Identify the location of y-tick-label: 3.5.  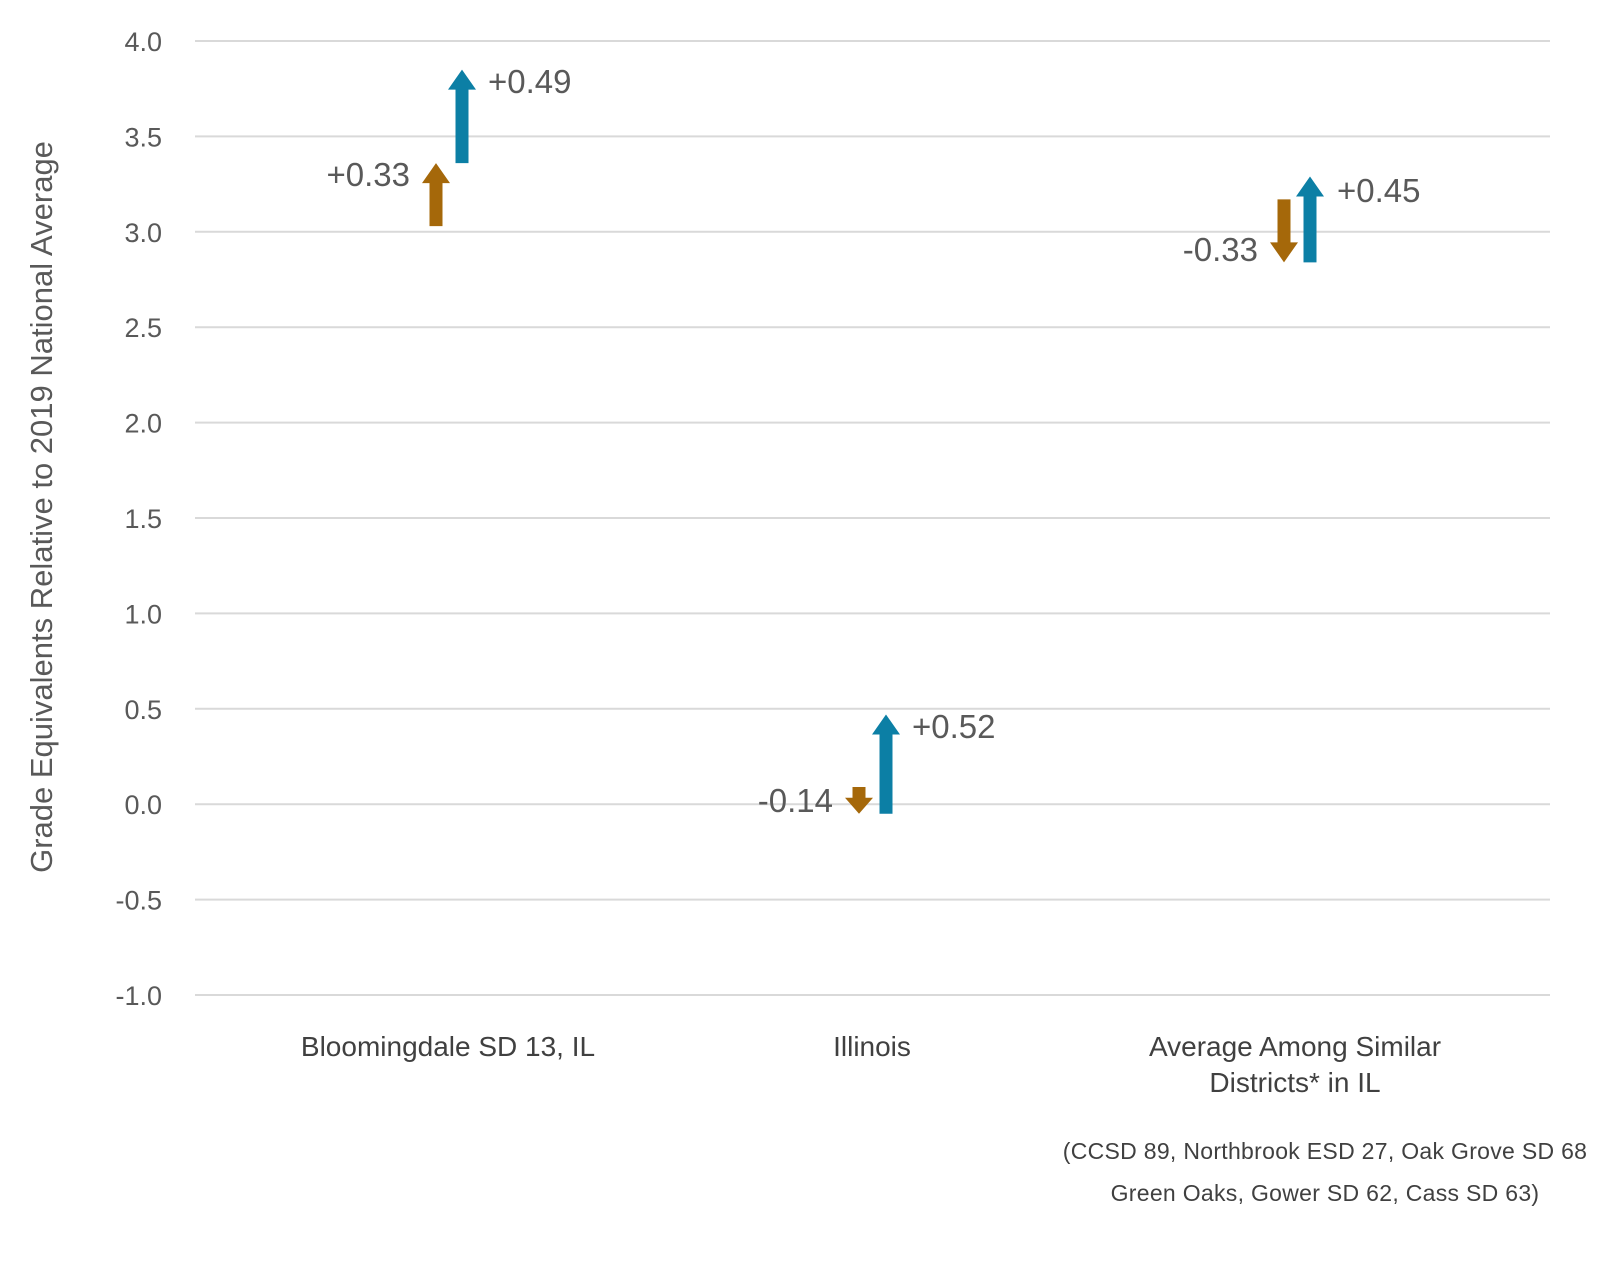
(143, 137).